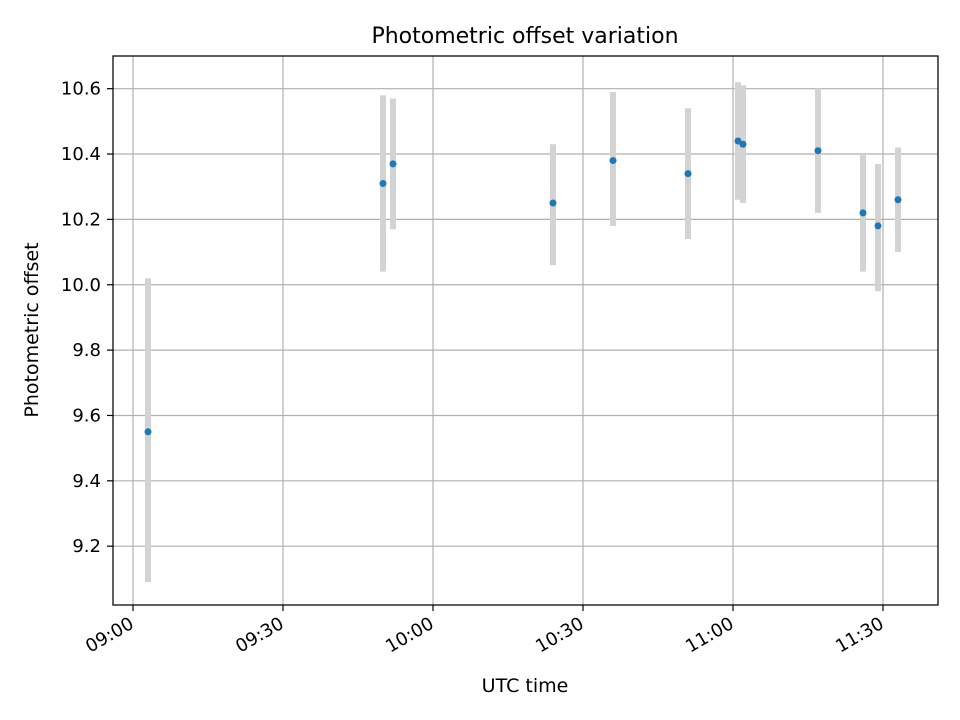 The width and height of the screenshot is (960, 720). What do you see at coordinates (86, 481) in the screenshot?
I see `y-tick-label: 9.4` at bounding box center [86, 481].